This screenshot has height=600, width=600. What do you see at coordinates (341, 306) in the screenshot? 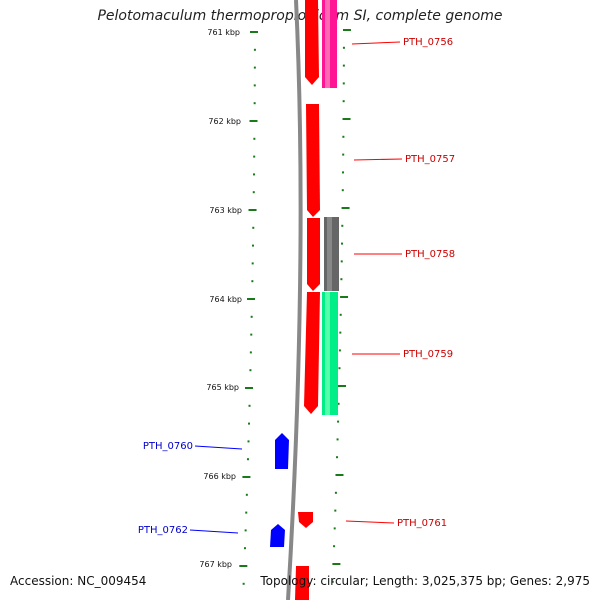
I see `right-tick-scale` at bounding box center [341, 306].